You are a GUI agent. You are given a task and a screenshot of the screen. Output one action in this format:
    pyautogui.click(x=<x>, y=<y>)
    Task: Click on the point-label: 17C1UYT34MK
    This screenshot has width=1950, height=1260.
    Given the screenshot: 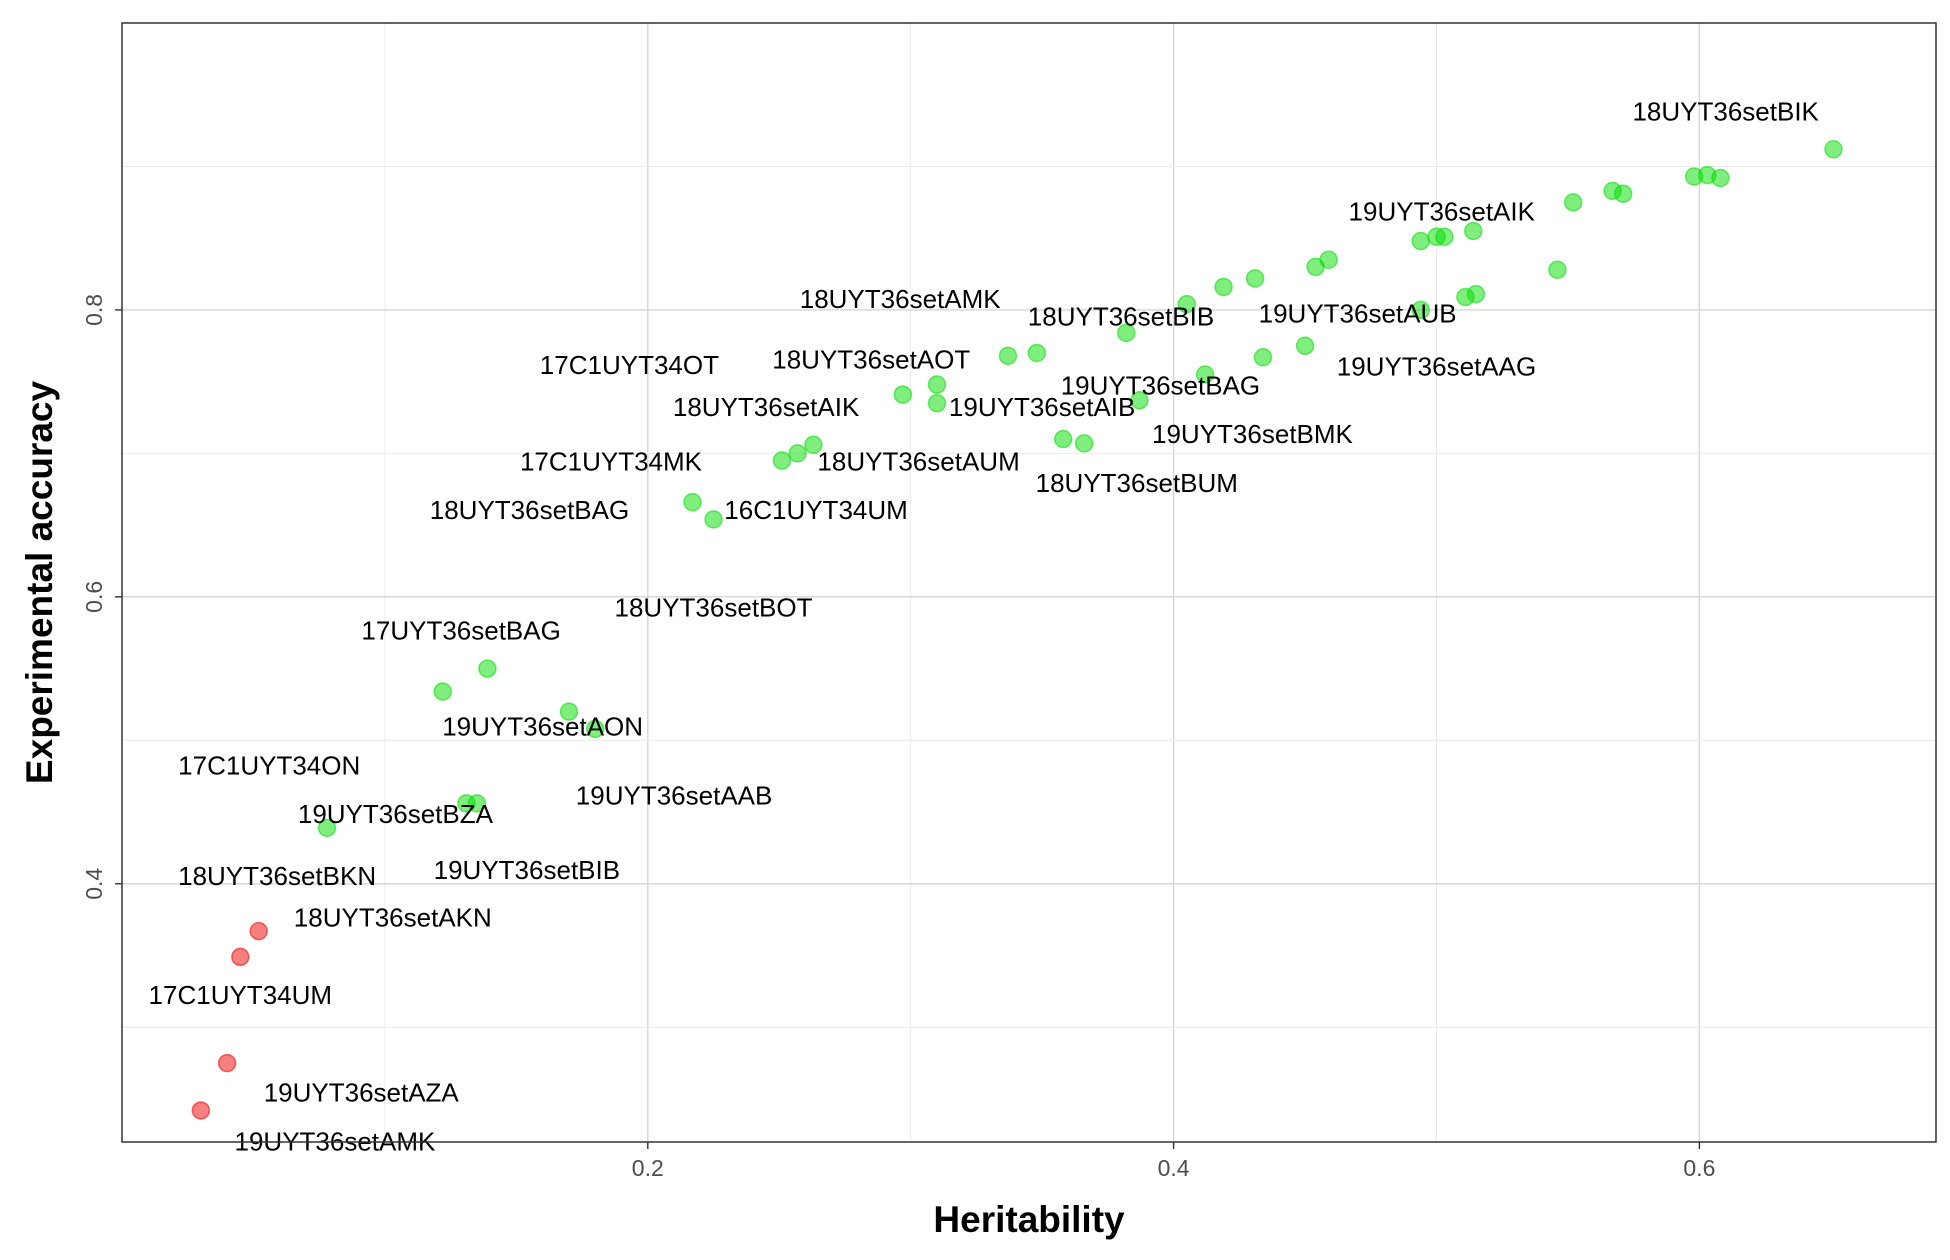 What is the action you would take?
    pyautogui.click(x=611, y=461)
    